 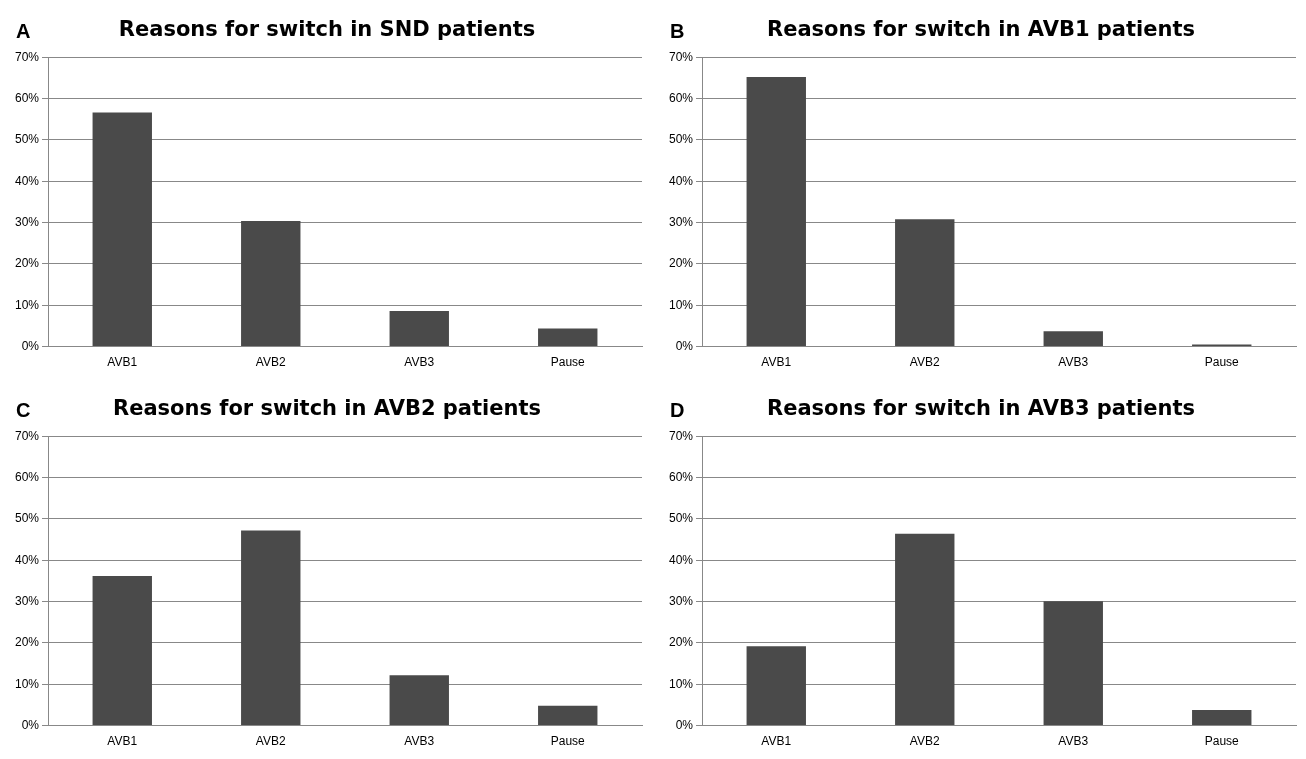 What do you see at coordinates (23, 30) in the screenshot?
I see `text: A` at bounding box center [23, 30].